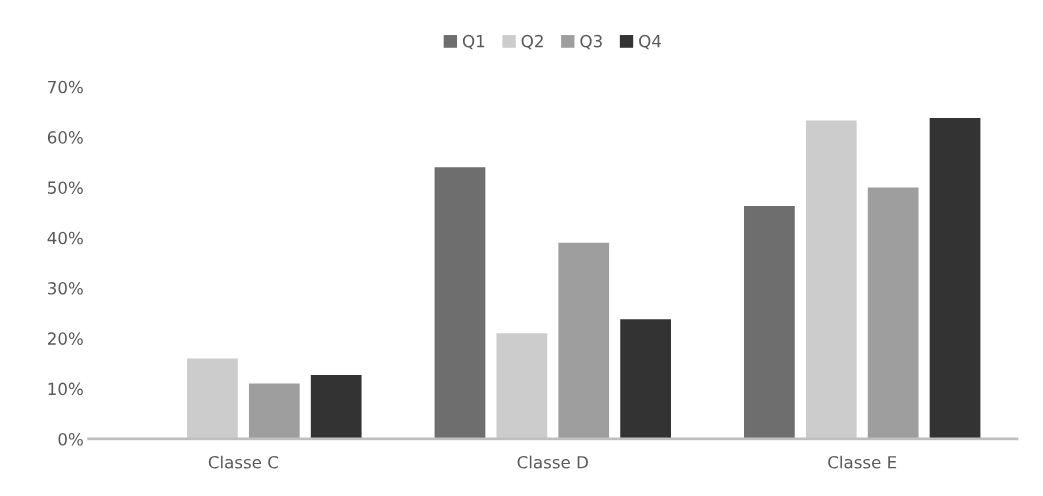 This screenshot has height=496, width=1043. Describe the element at coordinates (532, 42) in the screenshot. I see `legend-label: Q2` at that location.